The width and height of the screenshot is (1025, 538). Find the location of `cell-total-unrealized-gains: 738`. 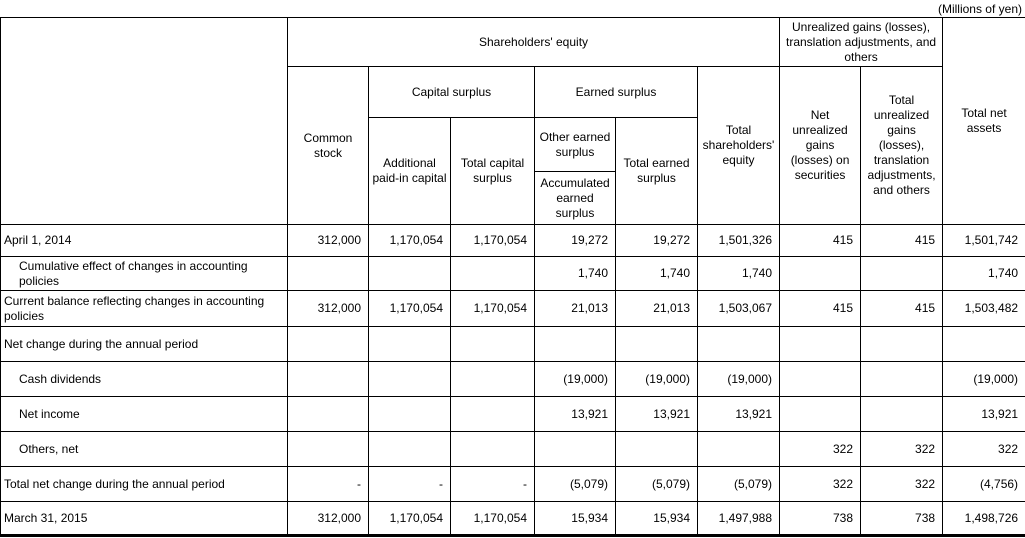

cell-total-unrealized-gains: 738 is located at coordinates (902, 518).